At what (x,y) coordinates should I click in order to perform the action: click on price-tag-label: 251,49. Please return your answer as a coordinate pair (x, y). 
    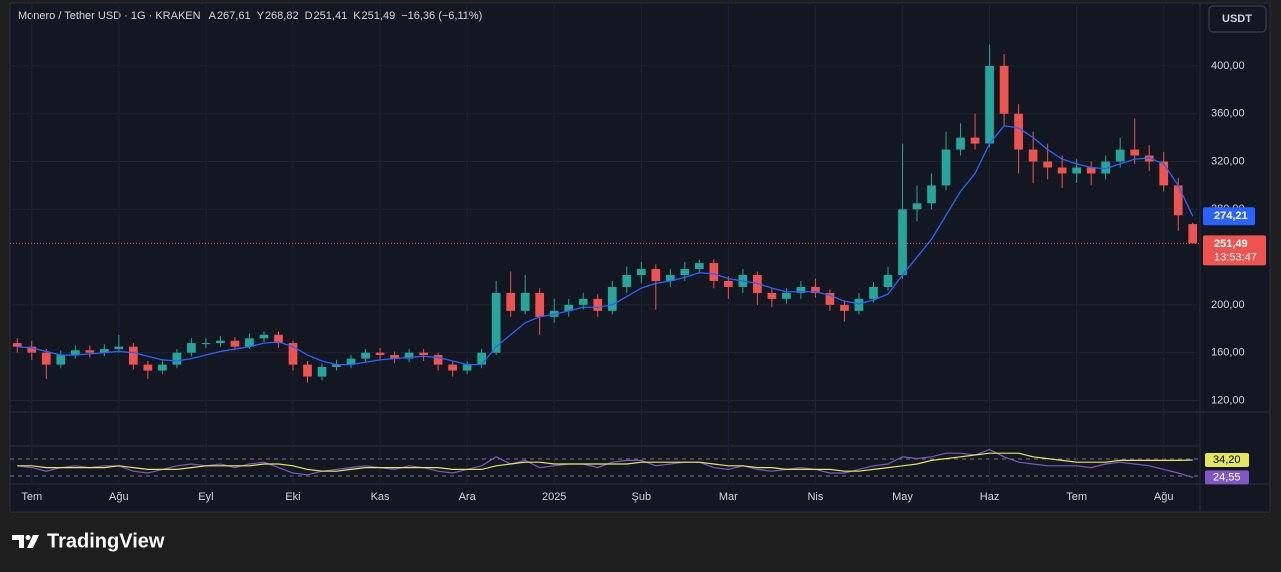
    Looking at the image, I should click on (1231, 244).